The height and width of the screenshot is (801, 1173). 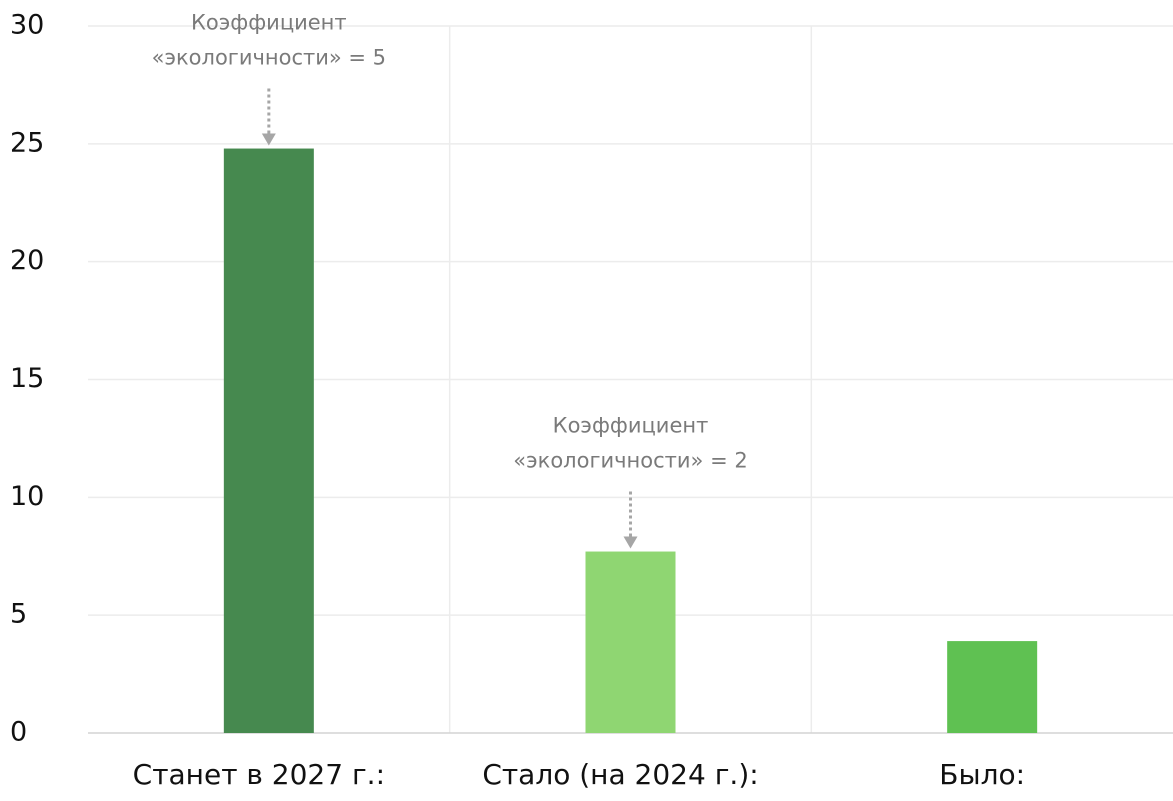 I want to click on y-tick-label: 30, so click(x=27, y=25).